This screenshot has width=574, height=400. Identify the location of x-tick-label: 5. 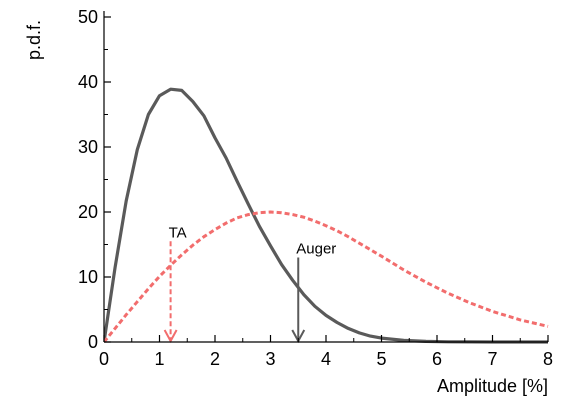
(381, 359).